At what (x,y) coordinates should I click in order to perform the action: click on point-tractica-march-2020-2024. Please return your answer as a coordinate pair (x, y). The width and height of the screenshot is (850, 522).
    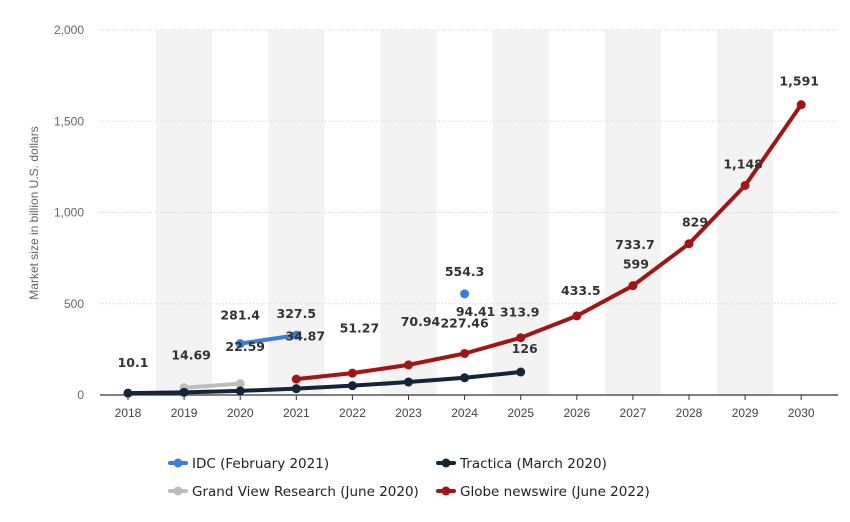
    Looking at the image, I should click on (465, 378).